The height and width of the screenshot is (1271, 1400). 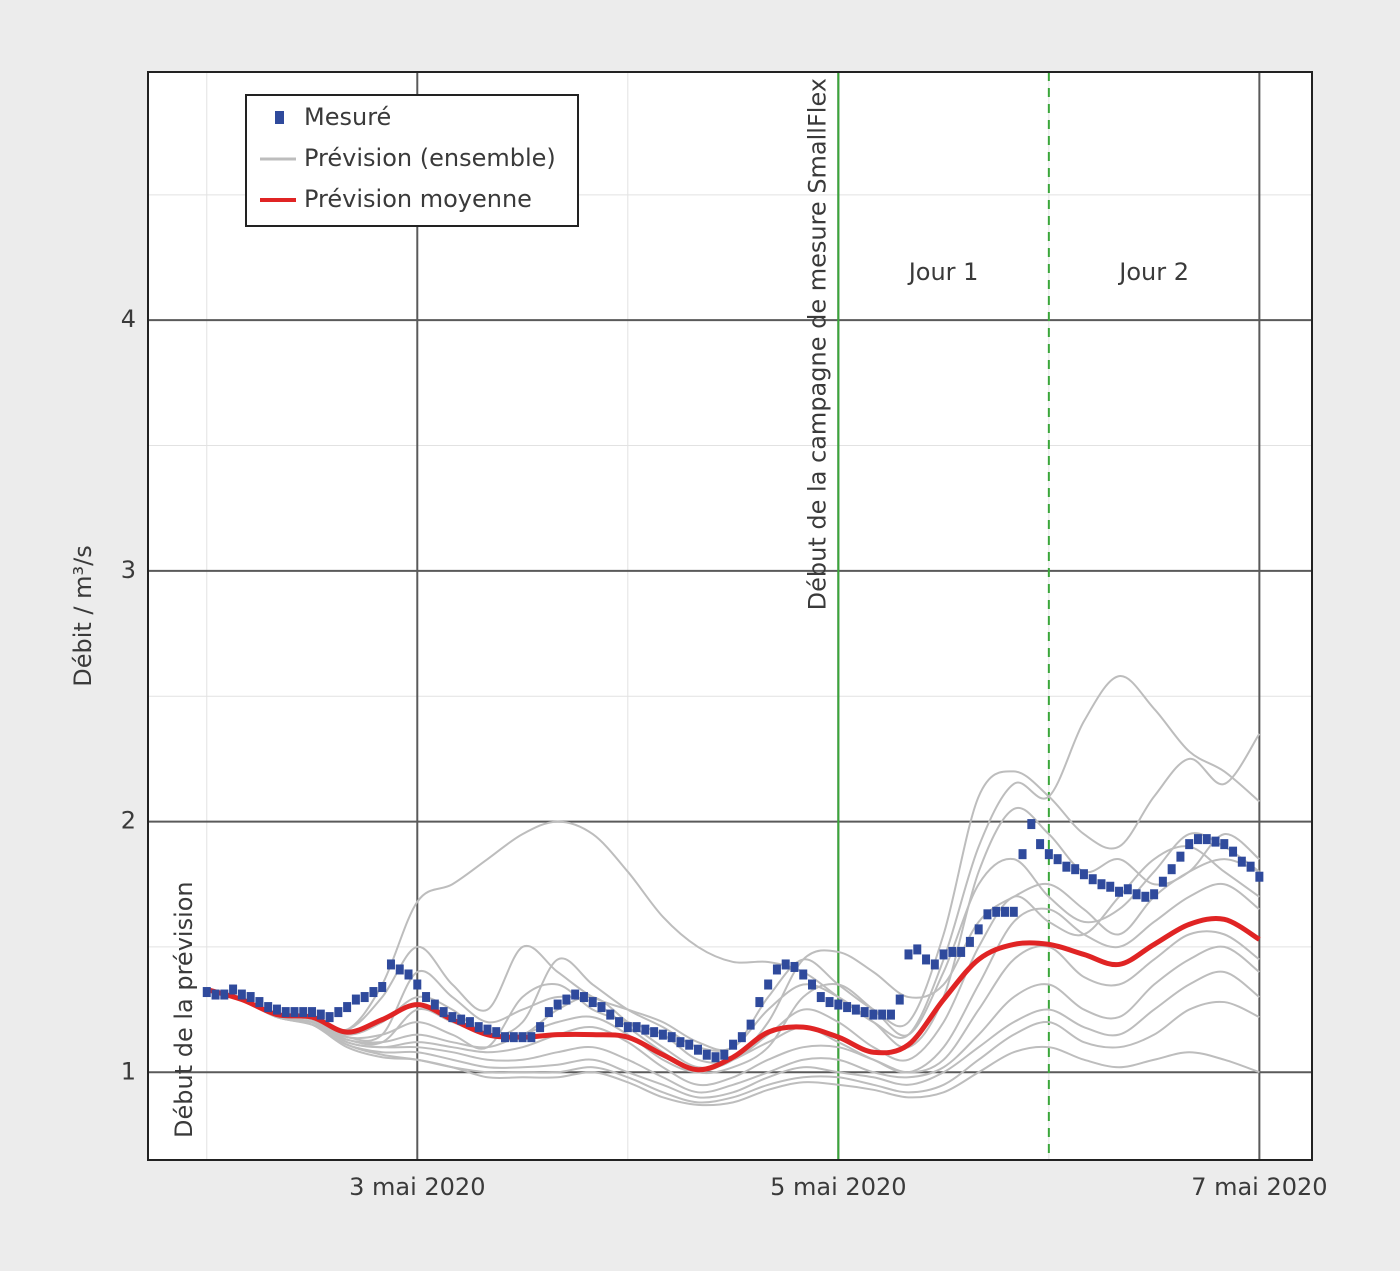 I want to click on mean-line, so click(x=733, y=994).